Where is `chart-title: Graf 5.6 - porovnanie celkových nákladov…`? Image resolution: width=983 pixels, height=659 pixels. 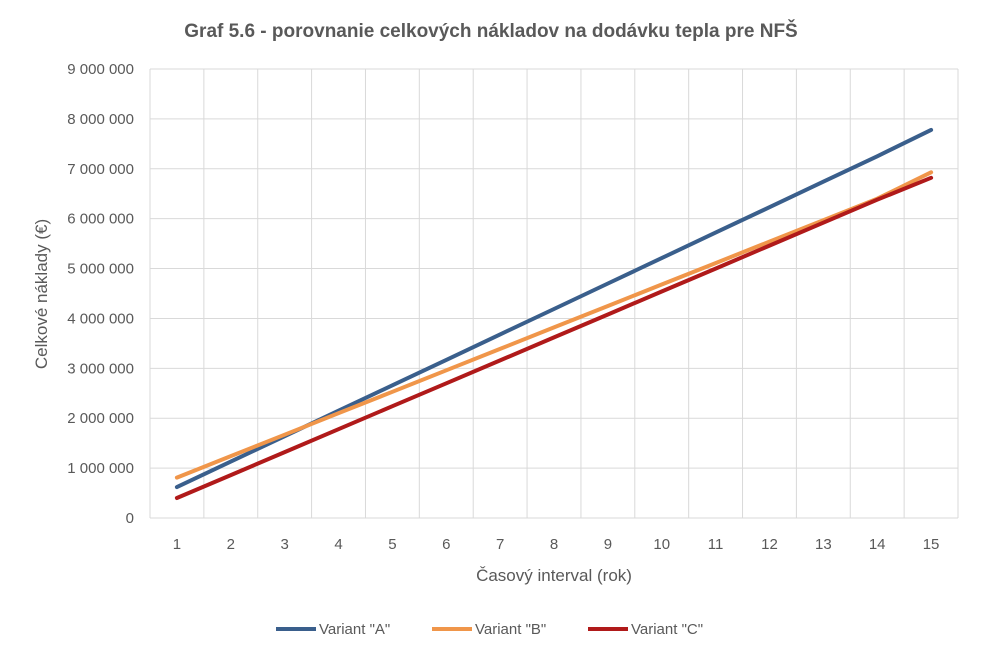 chart-title: Graf 5.6 - porovnanie celkových nákladov… is located at coordinates (490, 31).